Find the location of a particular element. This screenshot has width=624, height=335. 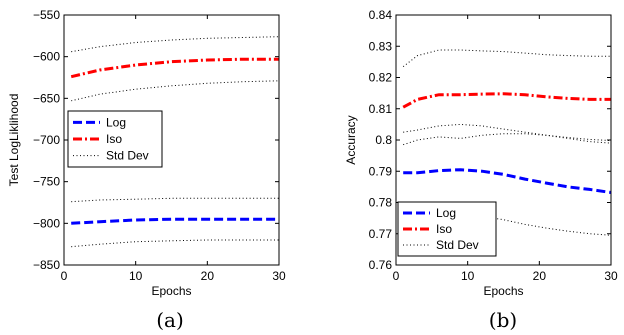

y-tick-label: 0.77 is located at coordinates (381, 234).